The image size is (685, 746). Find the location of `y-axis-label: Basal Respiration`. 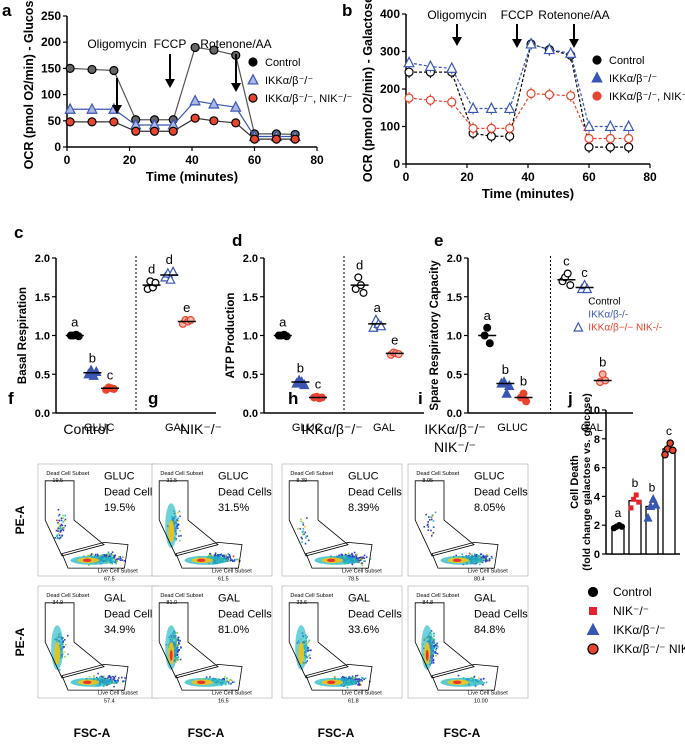

y-axis-label: Basal Respiration is located at coordinates (23, 335).